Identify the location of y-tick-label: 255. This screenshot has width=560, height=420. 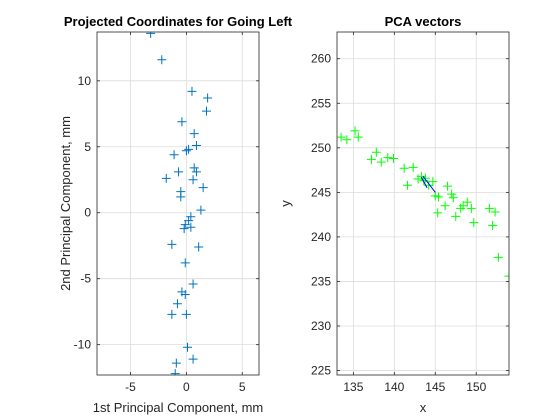
(321, 103).